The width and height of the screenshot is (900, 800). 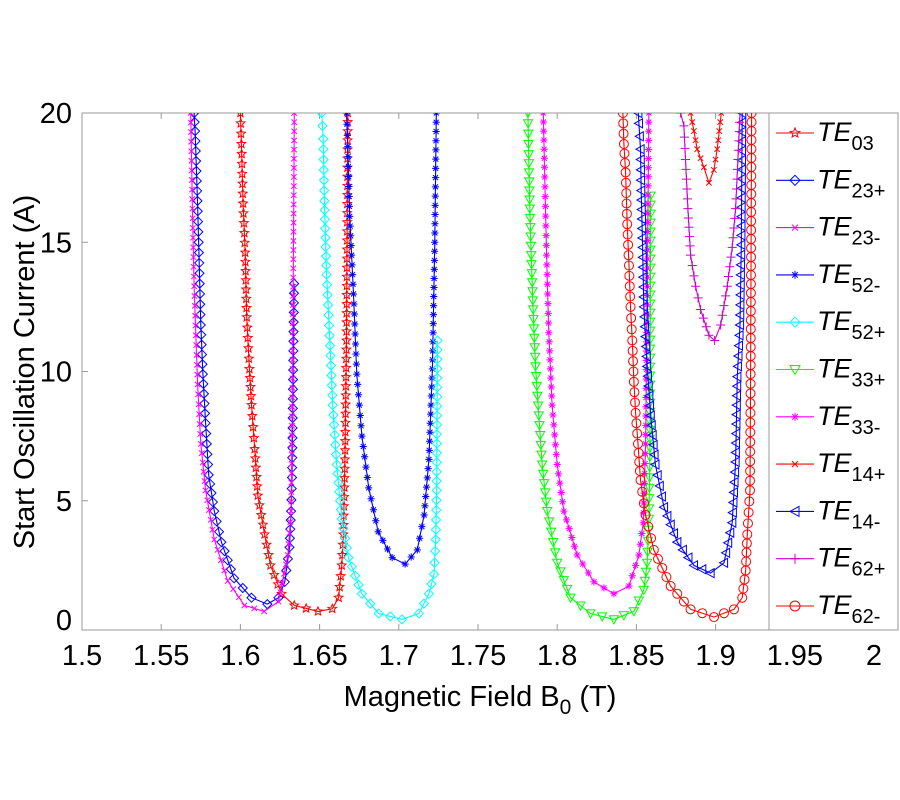 I want to click on legend-label-sub: 23+, so click(x=869, y=191).